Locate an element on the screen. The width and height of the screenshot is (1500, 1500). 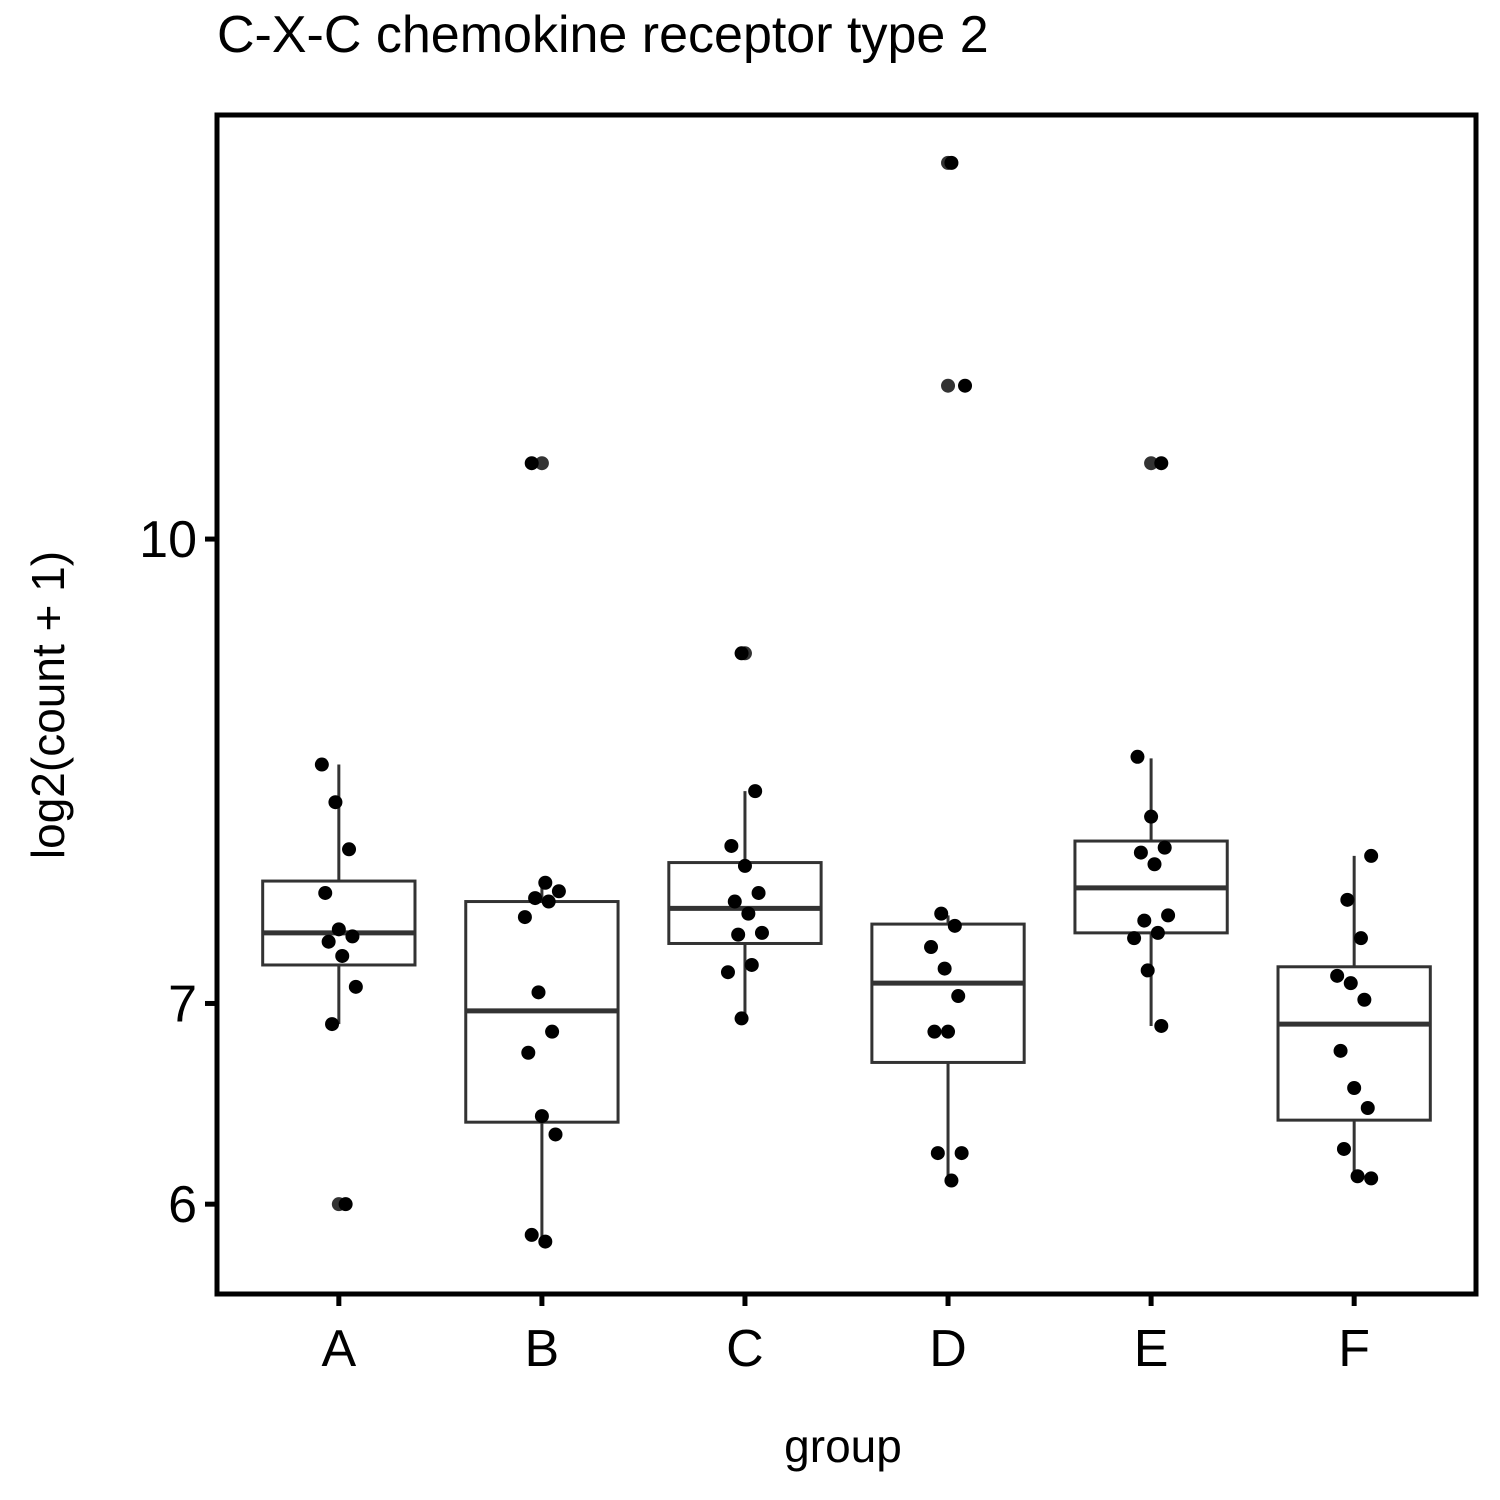
x-tick-label: E is located at coordinates (1151, 1349).